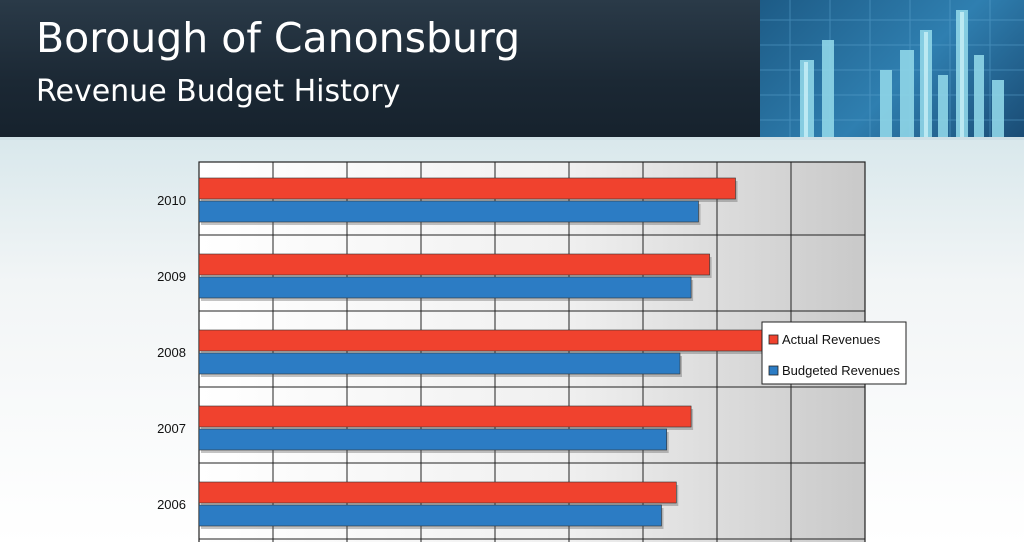 The height and width of the screenshot is (545, 1024). What do you see at coordinates (487, 340) in the screenshot?
I see `bar-actual-2008` at bounding box center [487, 340].